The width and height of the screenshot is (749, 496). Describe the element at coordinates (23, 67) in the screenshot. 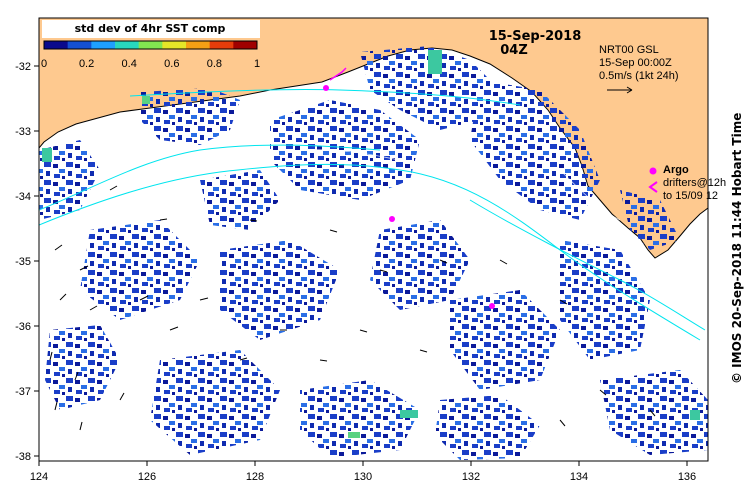

I see `y-tick-label: -32` at that location.